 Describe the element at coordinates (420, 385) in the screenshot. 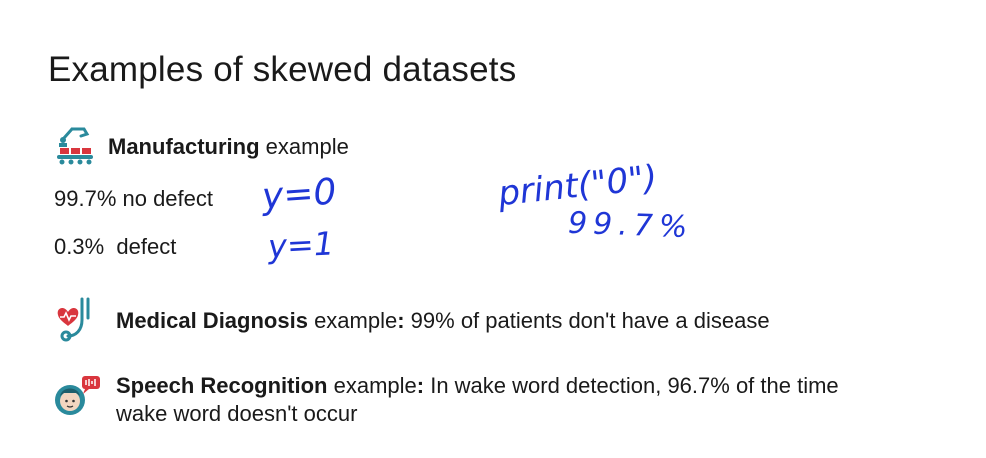

I see `speech-colon: :` at that location.